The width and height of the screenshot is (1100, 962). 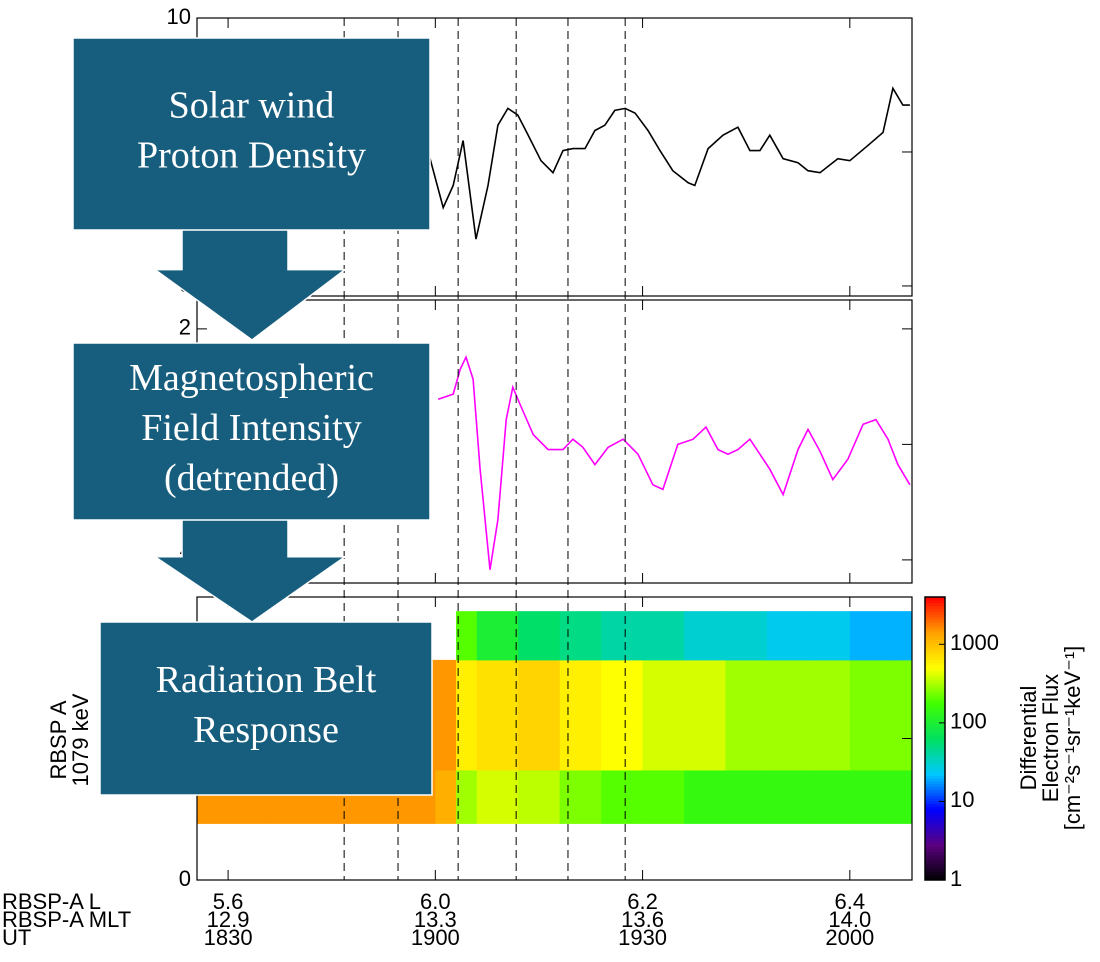 I want to click on x-tick-label: 1830, so click(x=228, y=937).